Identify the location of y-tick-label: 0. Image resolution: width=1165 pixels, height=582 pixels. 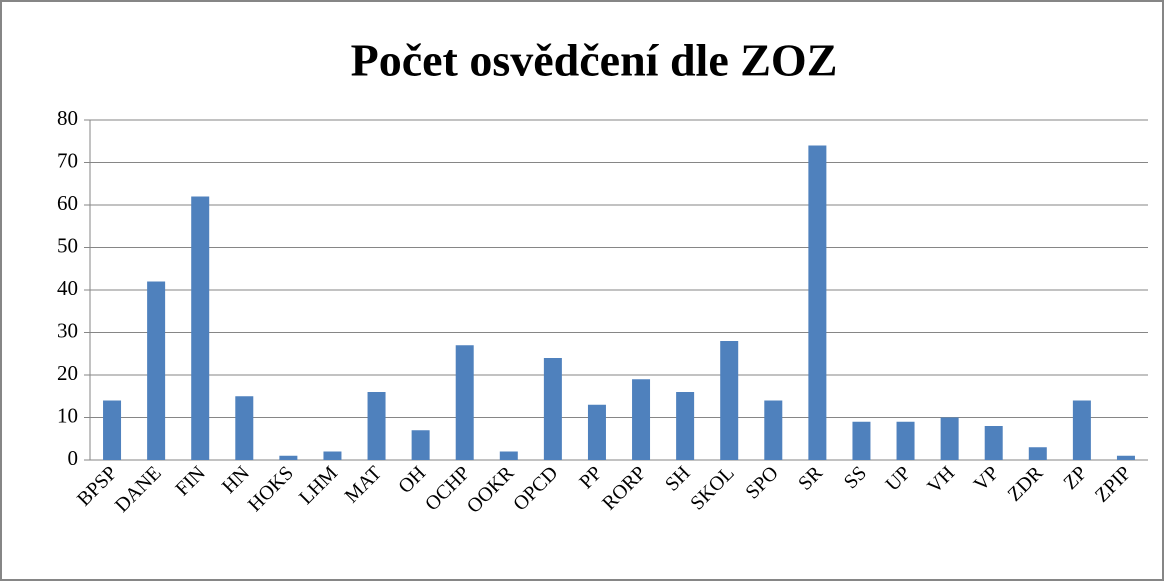
(73, 458).